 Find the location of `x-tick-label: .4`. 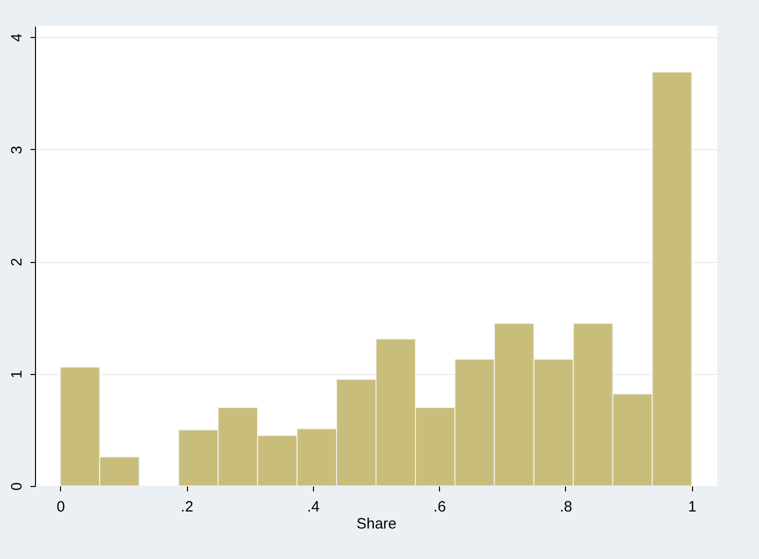

x-tick-label: .4 is located at coordinates (313, 507).